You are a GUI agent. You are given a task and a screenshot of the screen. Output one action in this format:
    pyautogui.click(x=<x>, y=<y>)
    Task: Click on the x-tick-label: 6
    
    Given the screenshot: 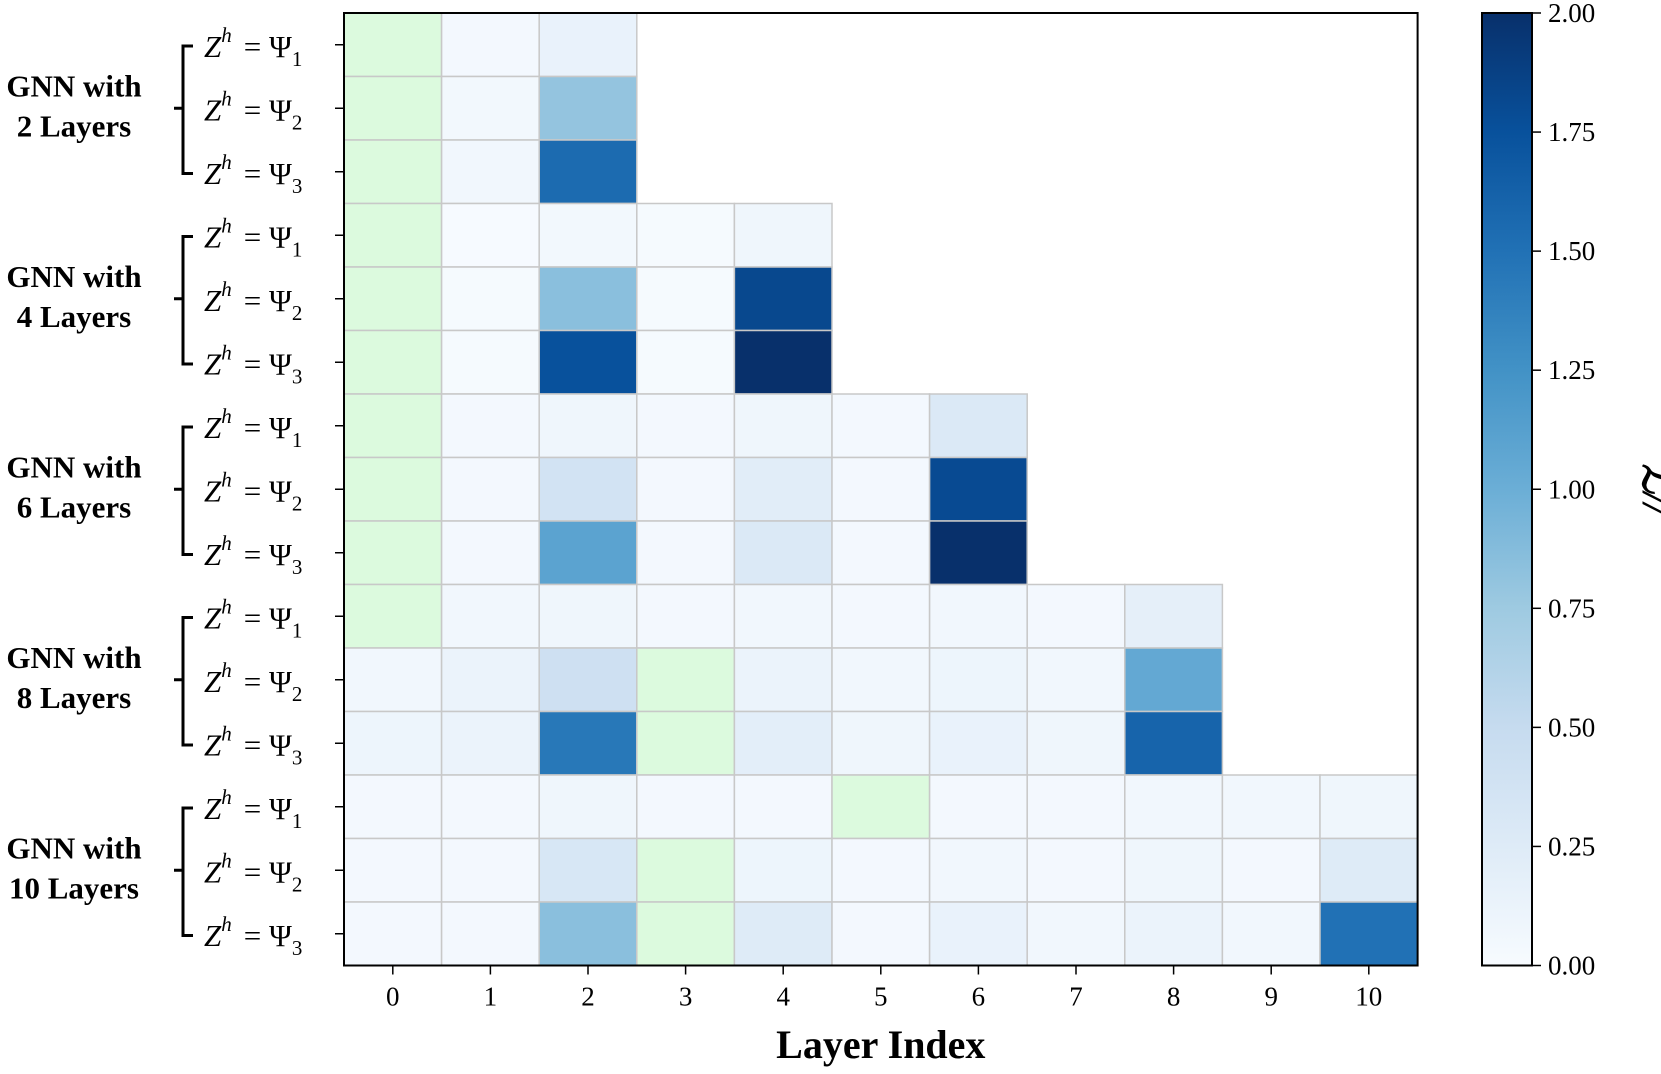 What is the action you would take?
    pyautogui.click(x=979, y=997)
    